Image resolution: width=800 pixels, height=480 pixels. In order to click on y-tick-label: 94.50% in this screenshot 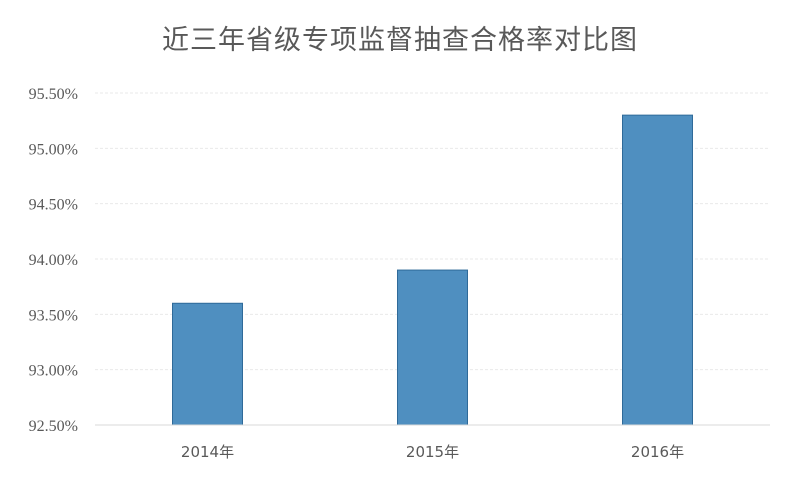, I will do `click(53, 205)`.